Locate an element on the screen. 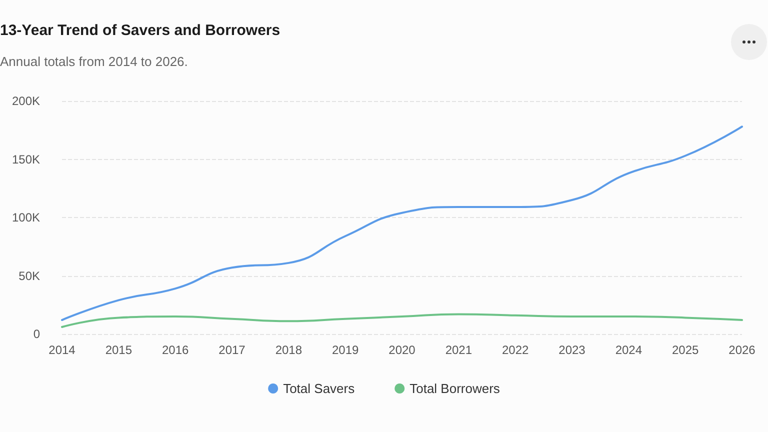 The width and height of the screenshot is (768, 432). chart-title: 13-Year Trend of Savers and Borrowers is located at coordinates (140, 30).